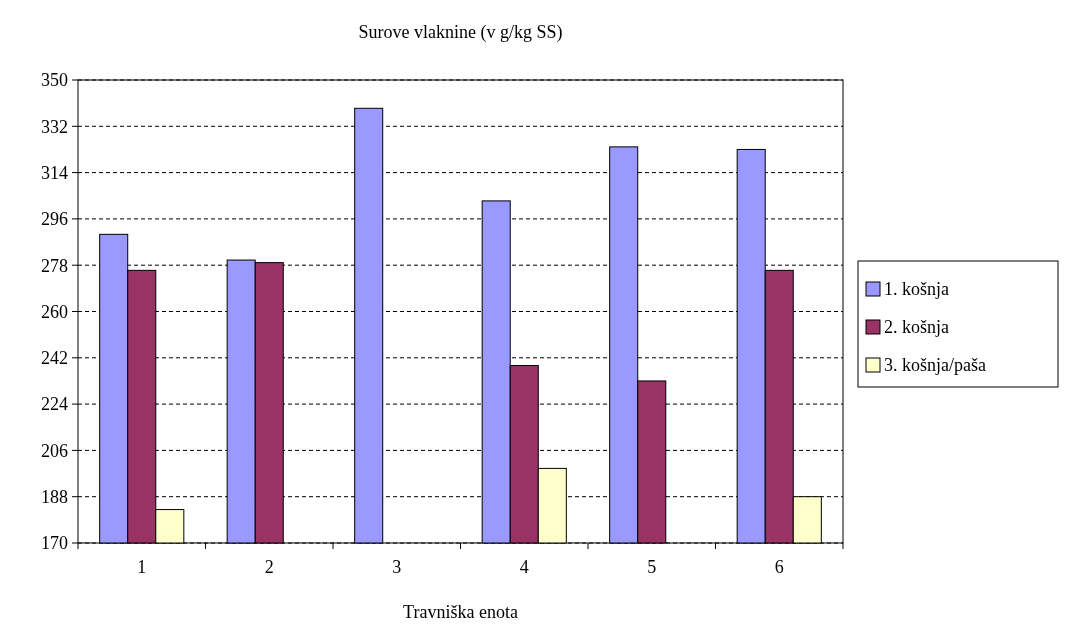 This screenshot has width=1070, height=642. What do you see at coordinates (54, 126) in the screenshot?
I see `y-tick-label: 332` at bounding box center [54, 126].